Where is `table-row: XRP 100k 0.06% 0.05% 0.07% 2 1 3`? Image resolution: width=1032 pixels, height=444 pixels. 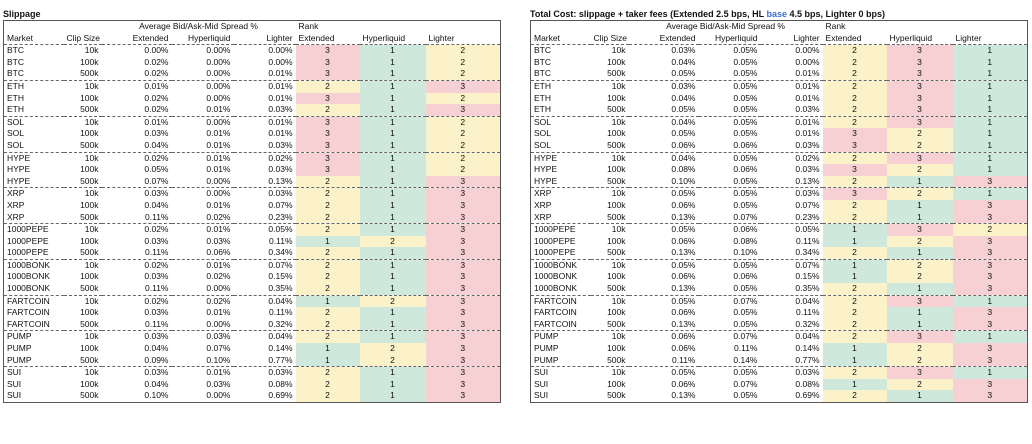
table-row: XRP 100k 0.06% 0.05% 0.07% 2 1 3 is located at coordinates (779, 205).